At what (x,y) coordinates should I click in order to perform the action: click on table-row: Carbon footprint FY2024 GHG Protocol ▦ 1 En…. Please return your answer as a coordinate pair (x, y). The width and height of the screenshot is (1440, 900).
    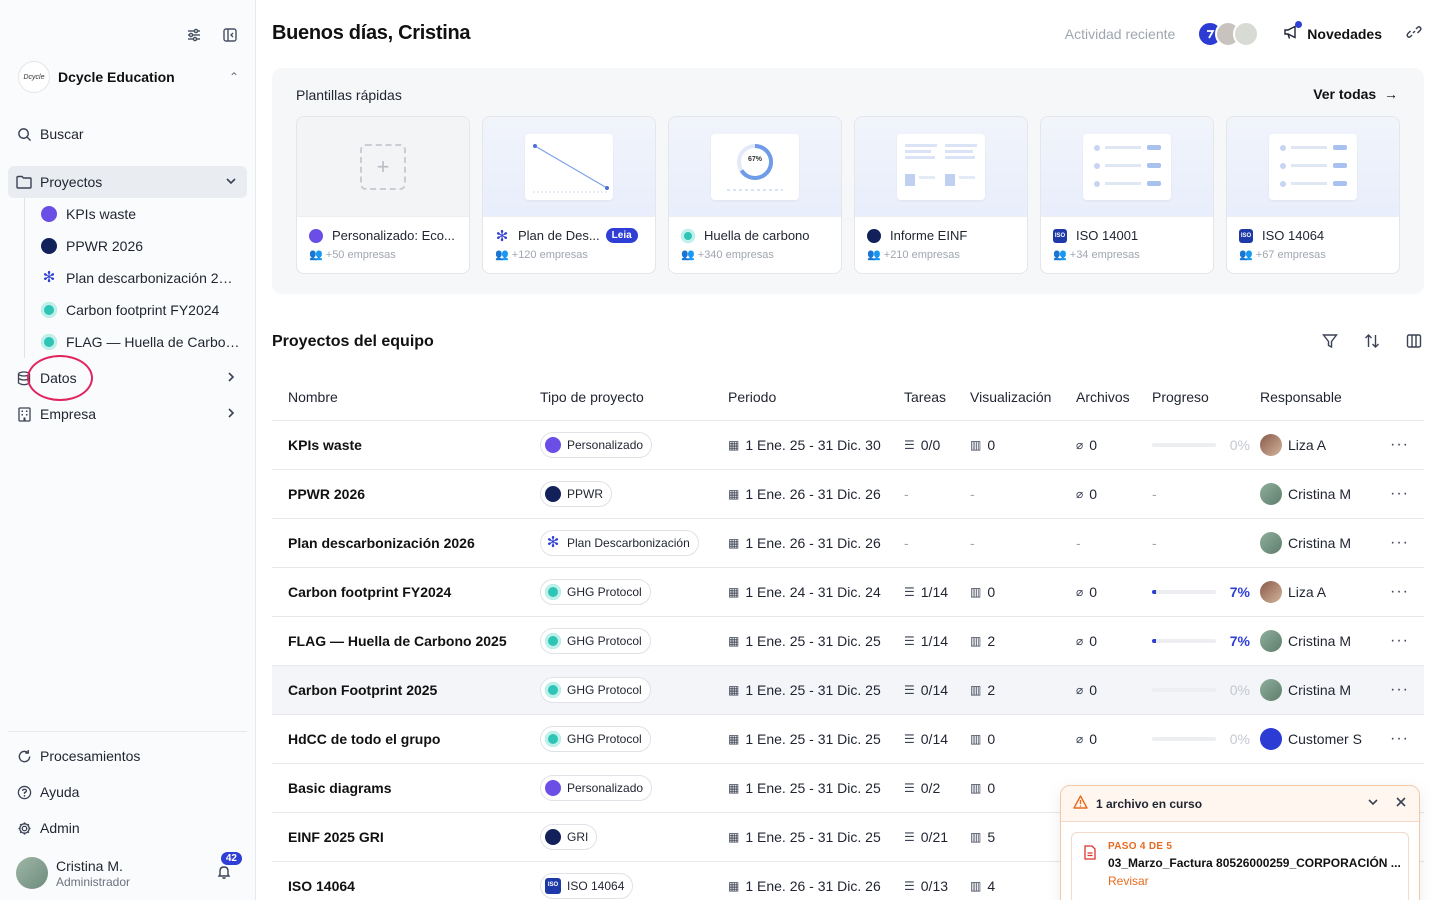
    Looking at the image, I should click on (848, 592).